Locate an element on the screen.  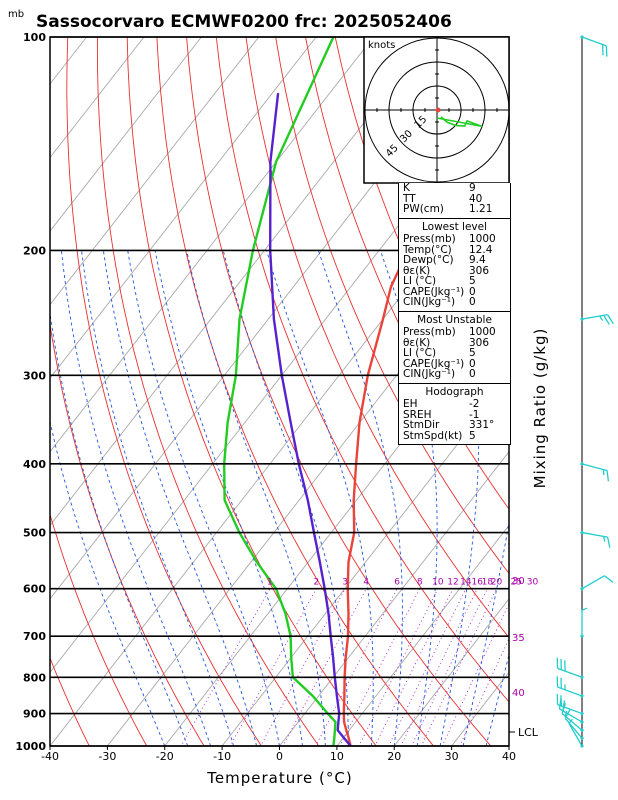
info-key: θε(K) is located at coordinates (417, 342).